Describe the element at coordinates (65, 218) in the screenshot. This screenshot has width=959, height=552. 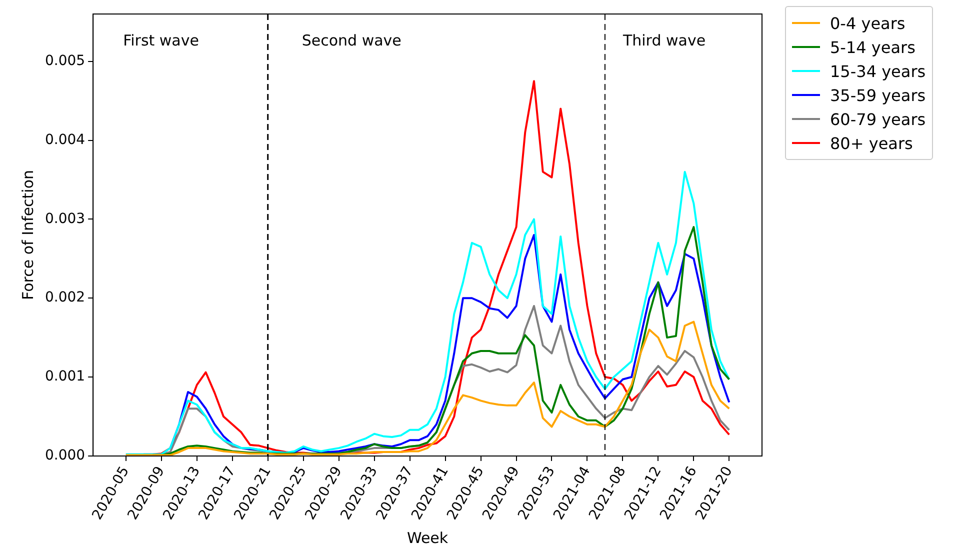
I see `y-tick-label: 0.003` at that location.